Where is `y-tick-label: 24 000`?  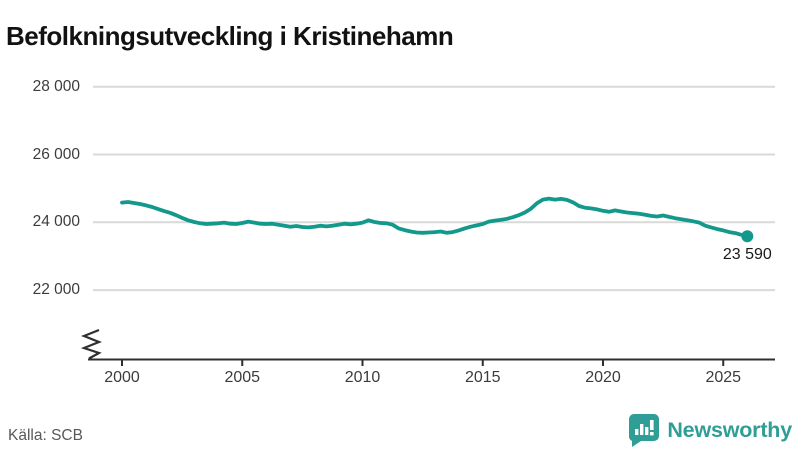
y-tick-label: 24 000 is located at coordinates (56, 222).